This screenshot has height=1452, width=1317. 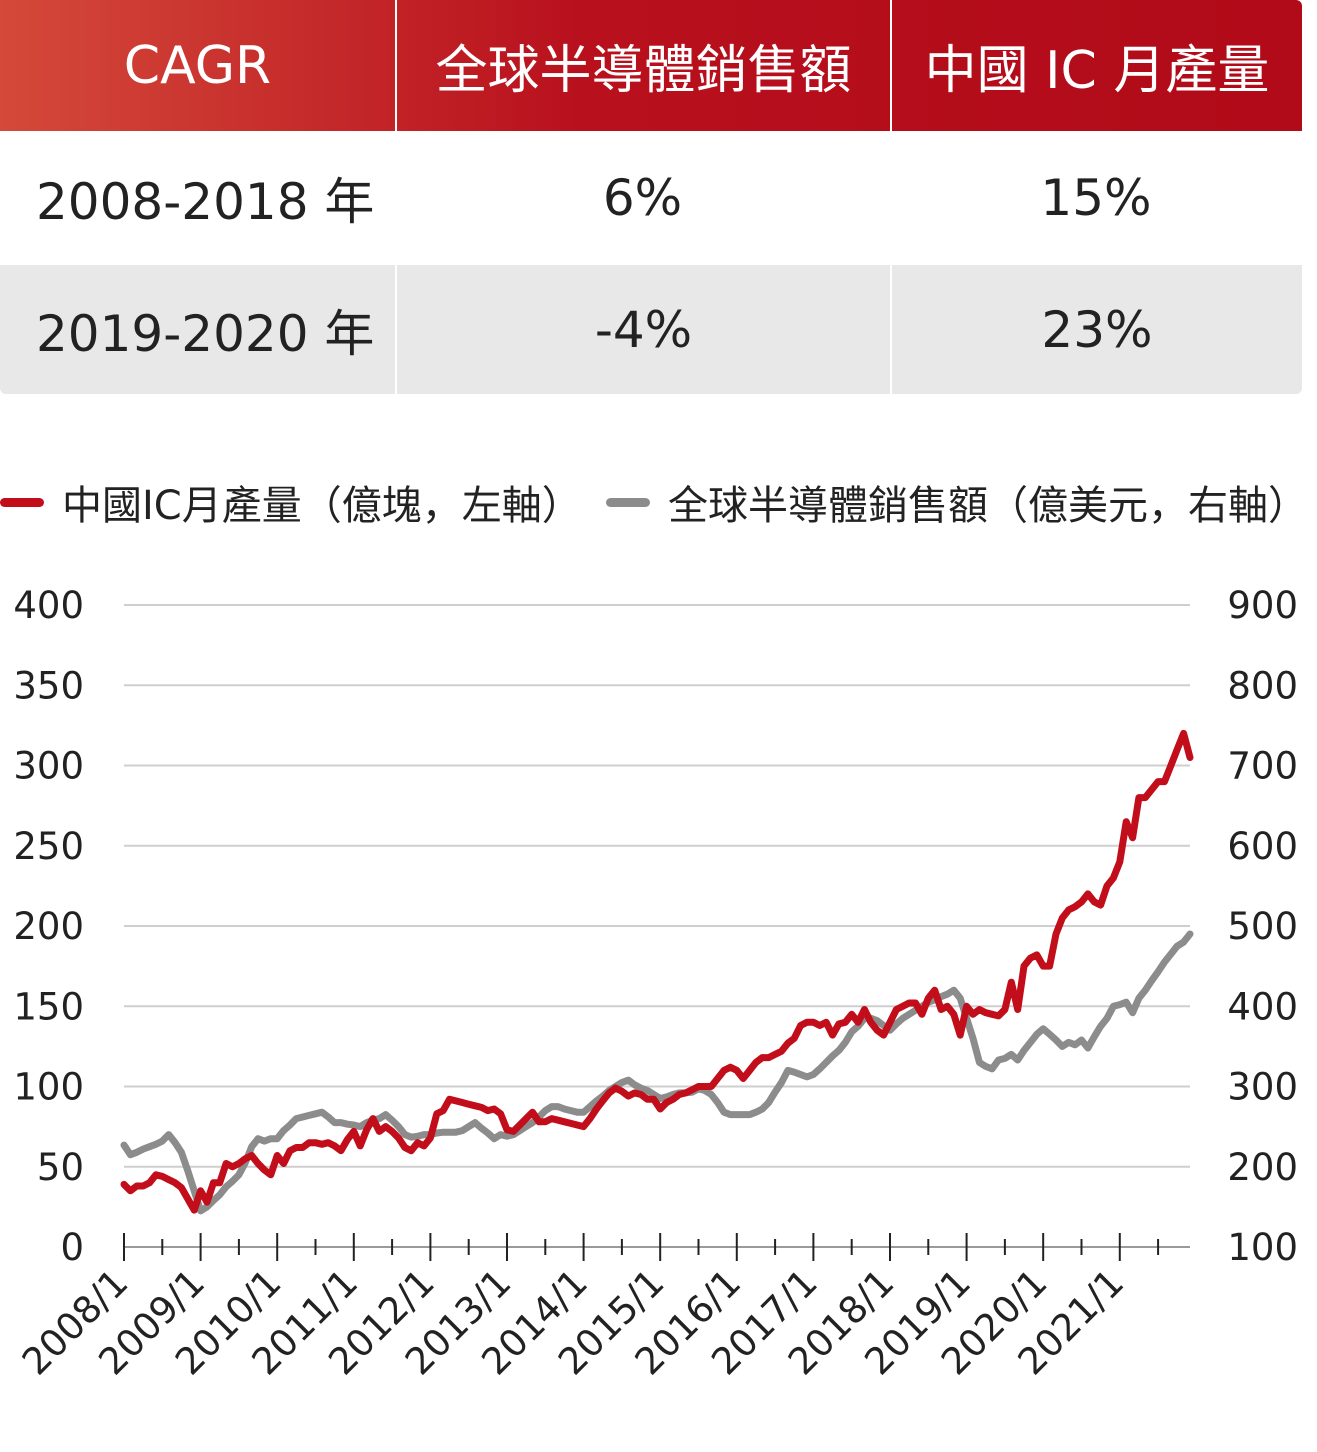 I want to click on left-axis-tick-label: 0, so click(x=72, y=1247).